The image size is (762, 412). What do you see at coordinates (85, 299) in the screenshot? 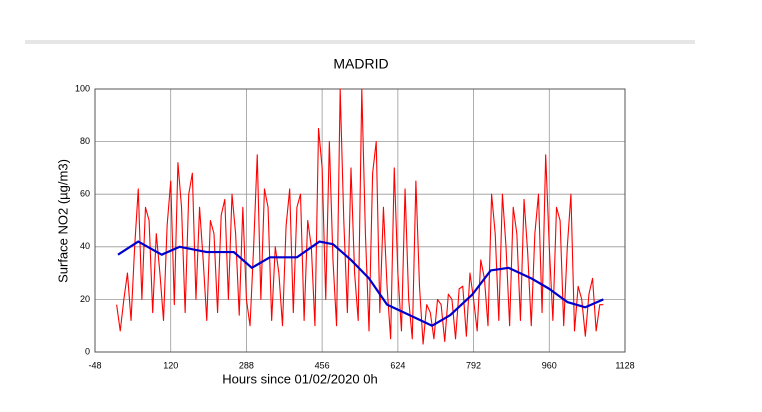
I see `y-tick-label: 20` at bounding box center [85, 299].